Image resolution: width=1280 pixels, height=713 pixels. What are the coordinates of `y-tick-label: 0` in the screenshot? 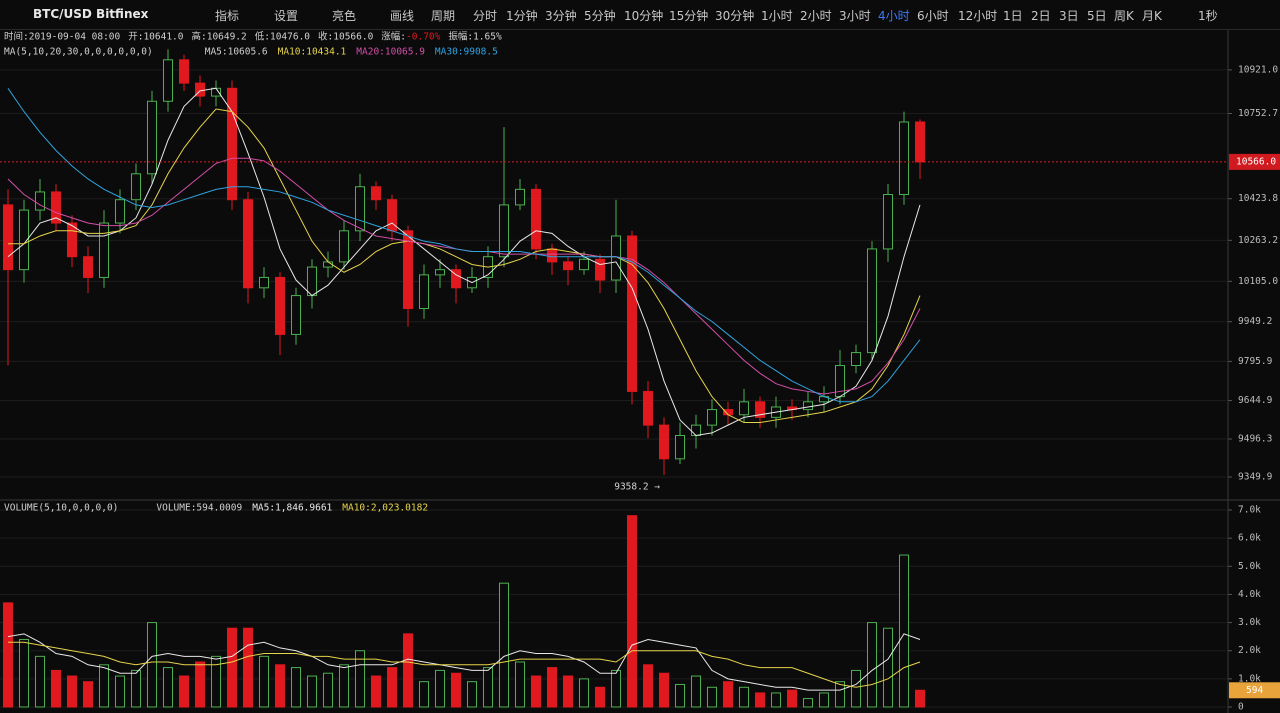 It's located at (1241, 707).